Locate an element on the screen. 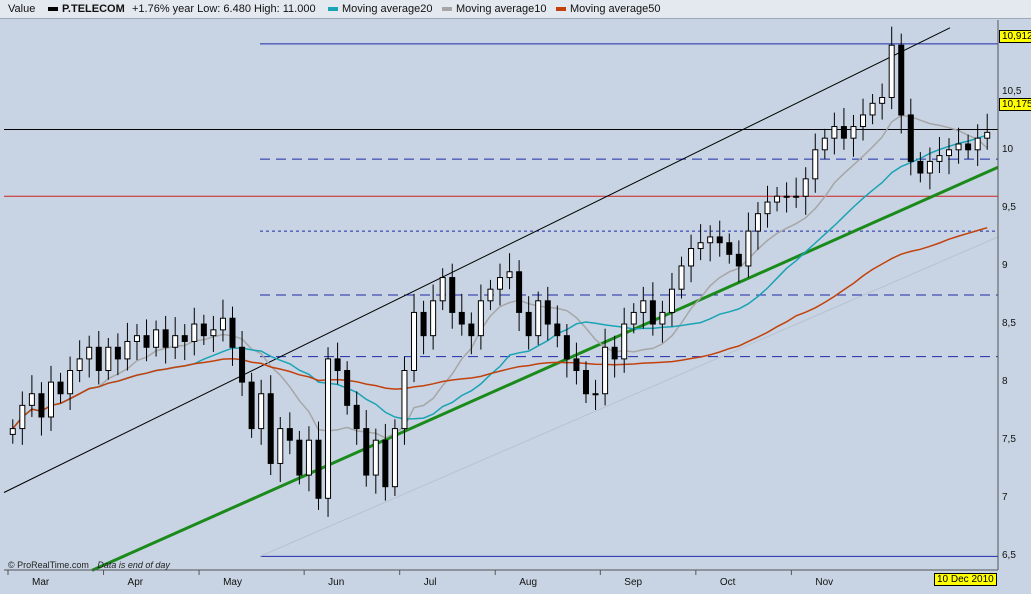  y-tick-label-7: 10 is located at coordinates (1008, 149).